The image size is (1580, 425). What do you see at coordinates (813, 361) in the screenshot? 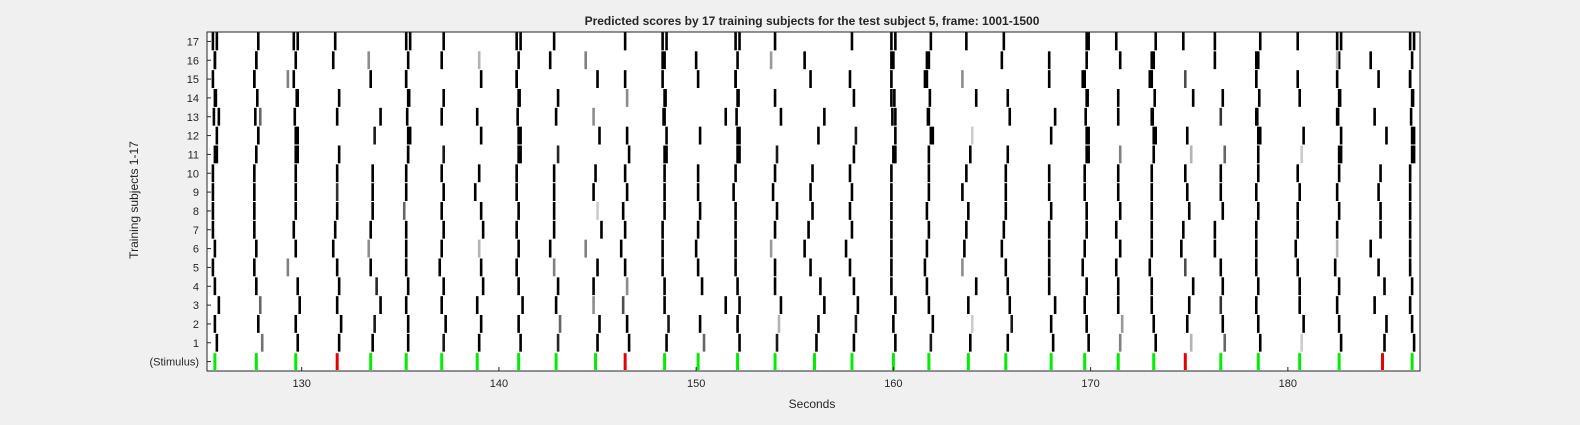
I see `stimulus-row` at bounding box center [813, 361].